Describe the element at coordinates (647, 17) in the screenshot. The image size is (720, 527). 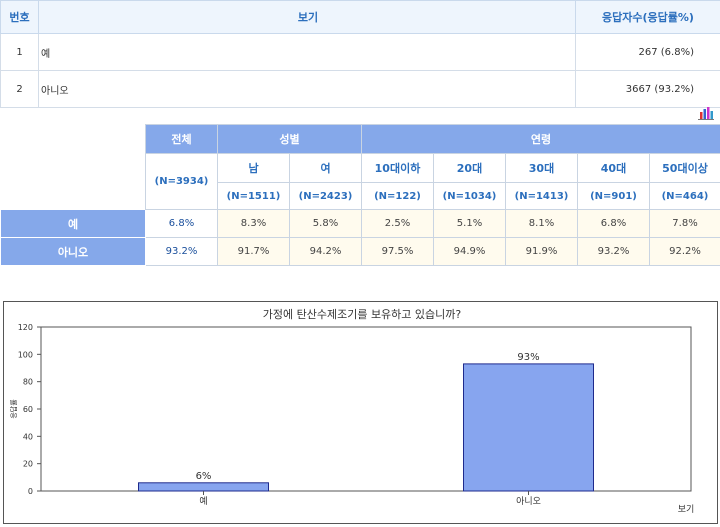
I see `header-count: 응답자수(응답률%)` at that location.